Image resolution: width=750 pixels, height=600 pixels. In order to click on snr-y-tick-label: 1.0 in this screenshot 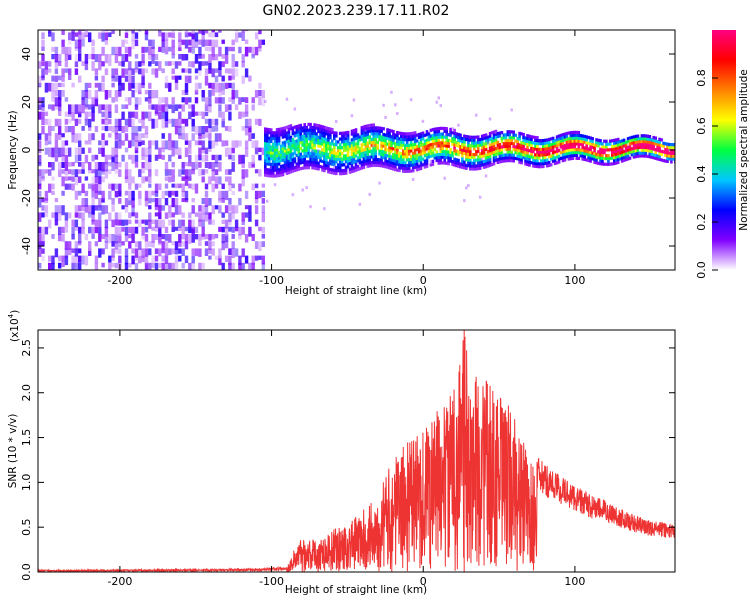, I will do `click(26, 483)`.